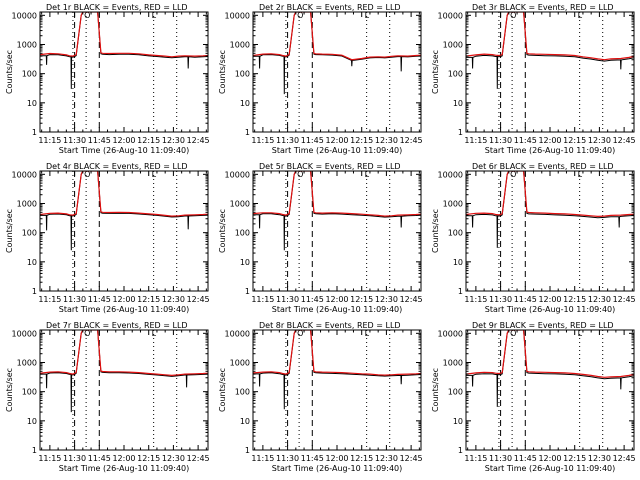 Image resolution: width=640 pixels, height=480 pixels. What do you see at coordinates (543, 7) in the screenshot?
I see `panel-title: Det 3r BLACK = Events, RED = LLD` at bounding box center [543, 7].